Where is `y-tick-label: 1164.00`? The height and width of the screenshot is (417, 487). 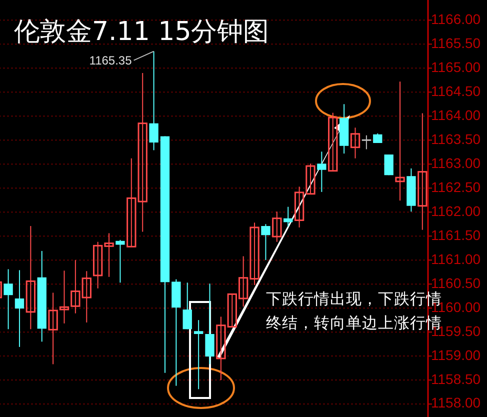
y-tick-label: 1164.00 is located at coordinates (456, 114).